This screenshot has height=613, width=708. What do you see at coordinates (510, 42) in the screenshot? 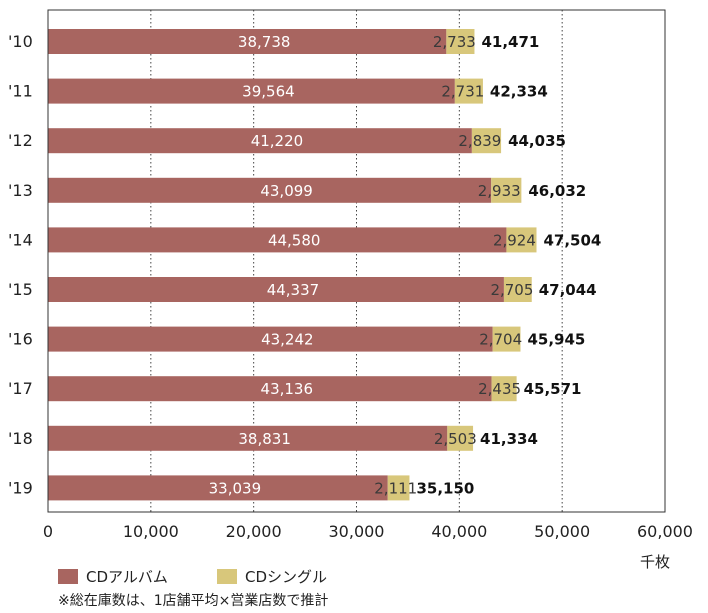
I see `data-label-total: 41,471` at bounding box center [510, 42].